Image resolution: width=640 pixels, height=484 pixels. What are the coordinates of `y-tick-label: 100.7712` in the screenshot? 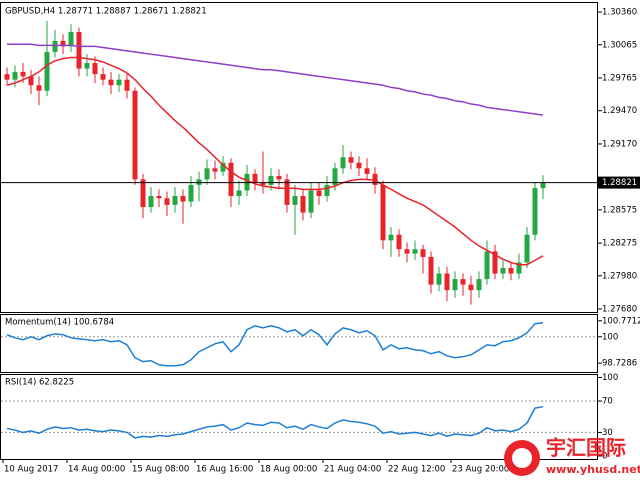 It's located at (621, 321).